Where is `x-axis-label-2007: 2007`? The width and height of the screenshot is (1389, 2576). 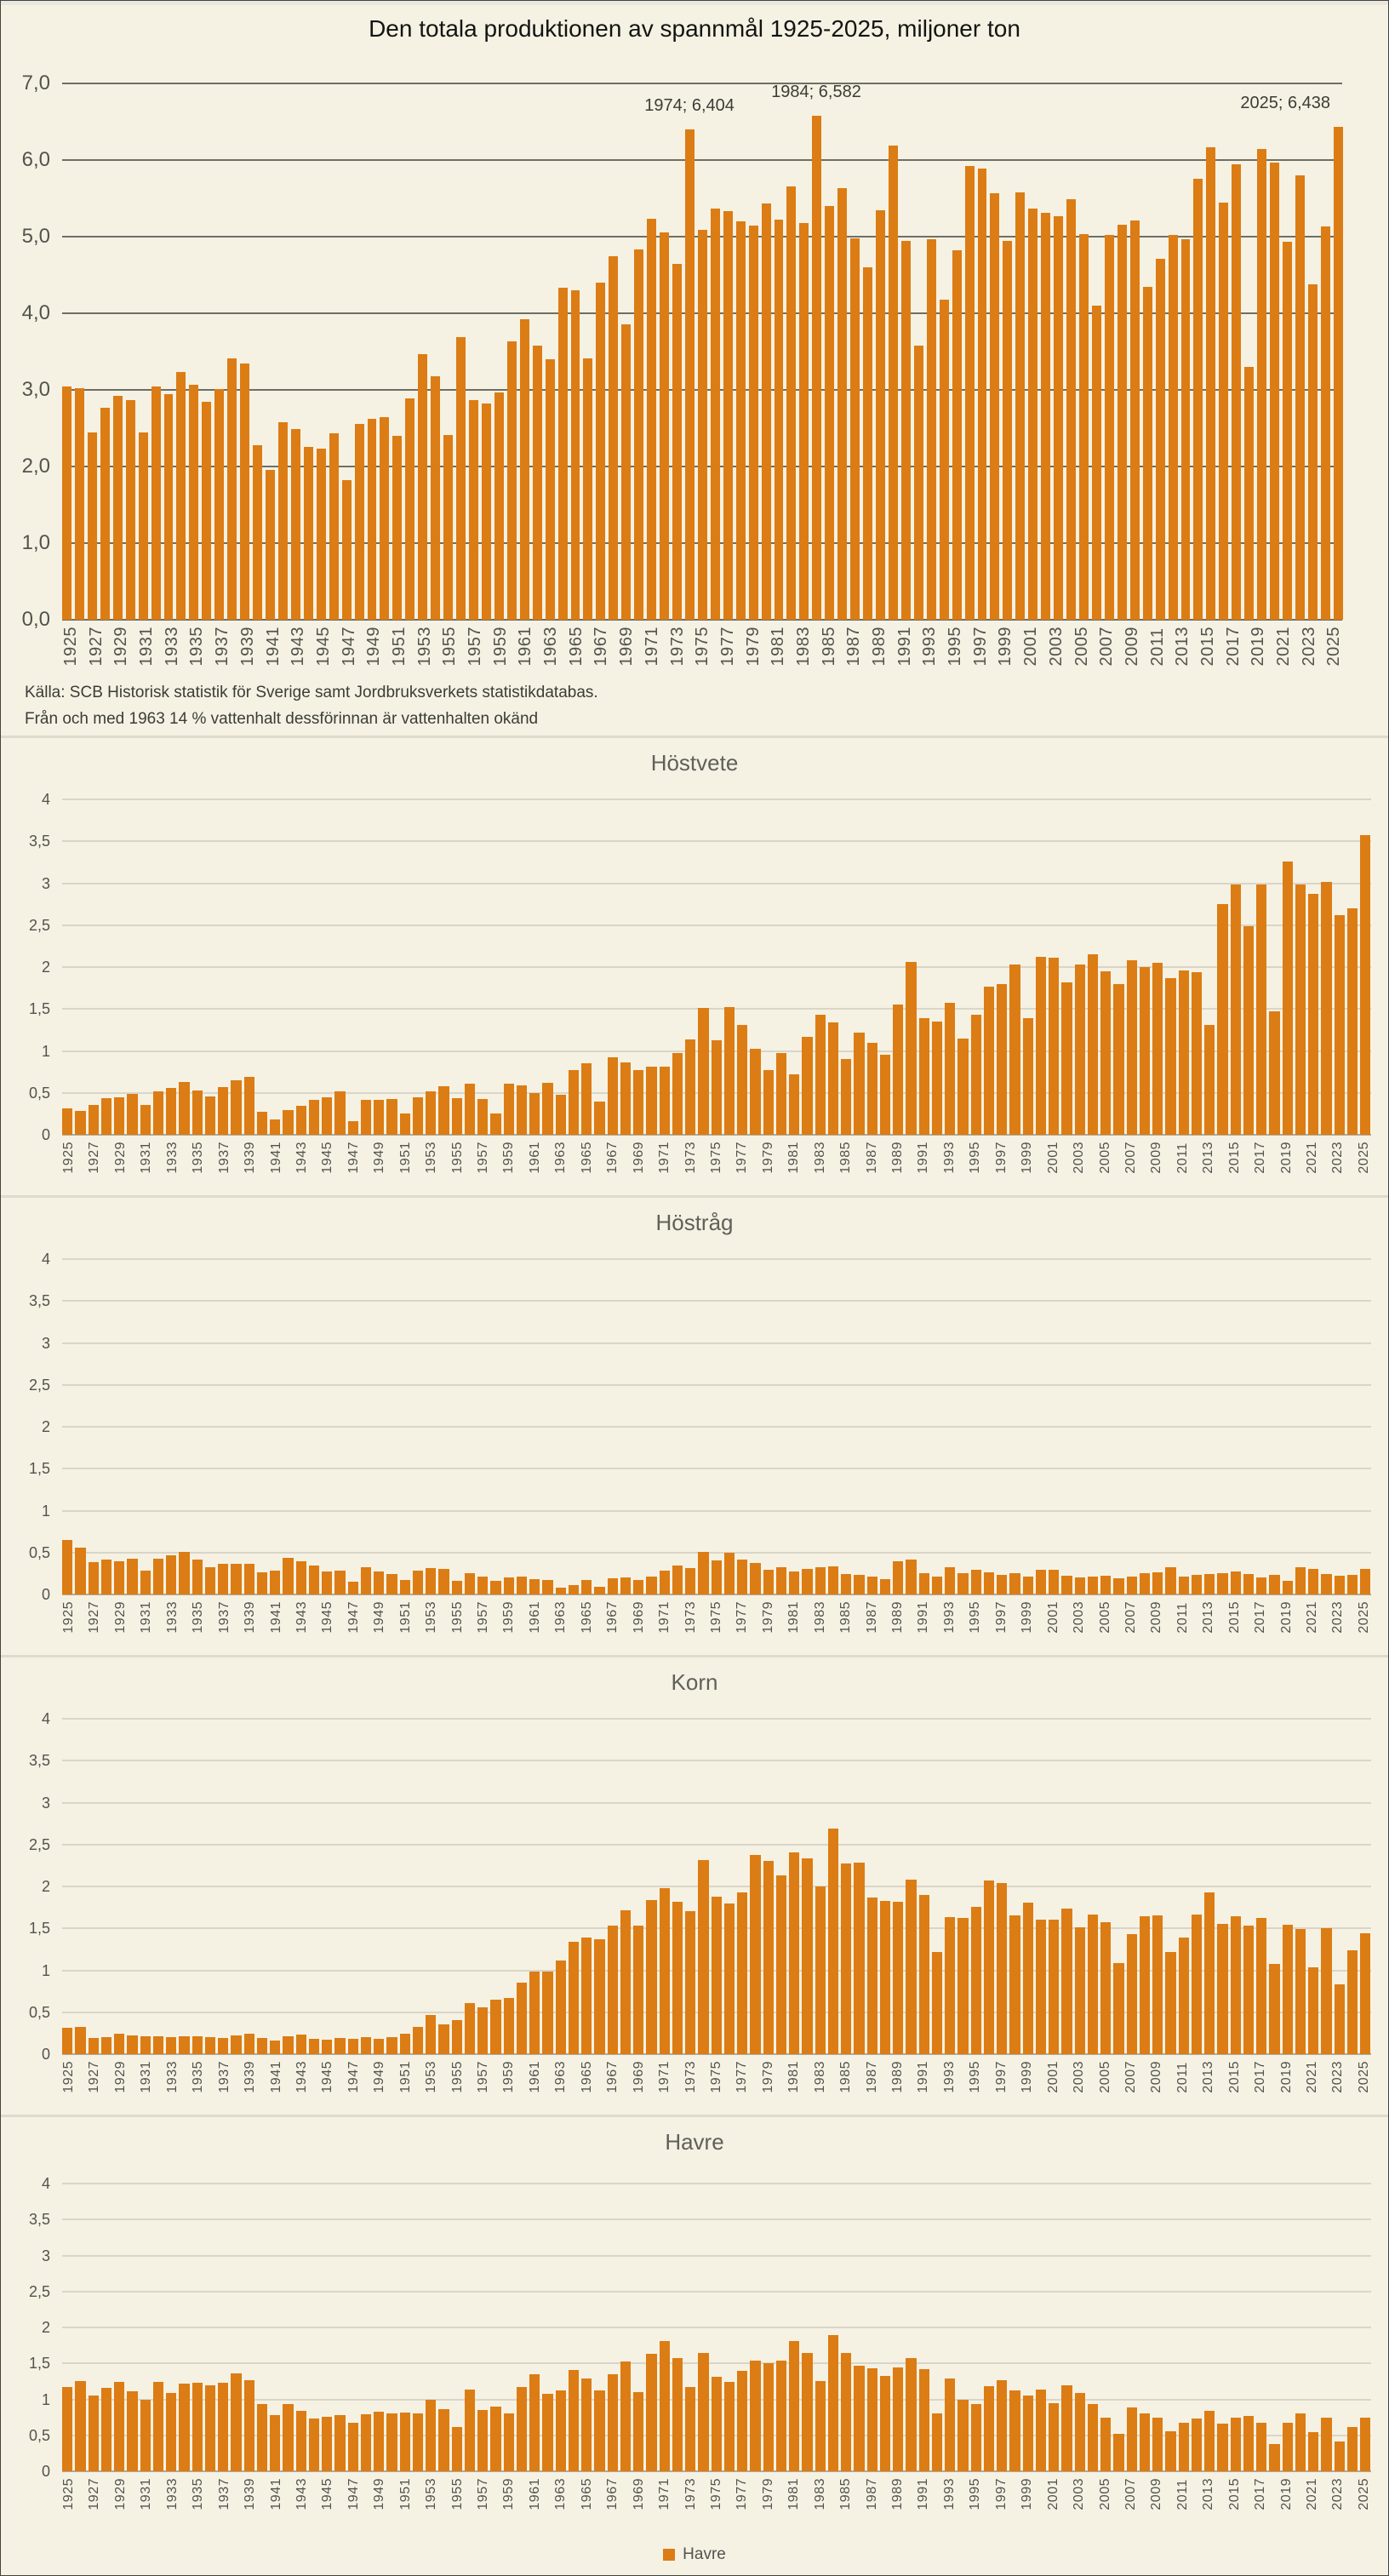
x-axis-label-2007: 2007 is located at coordinates (1130, 1158).